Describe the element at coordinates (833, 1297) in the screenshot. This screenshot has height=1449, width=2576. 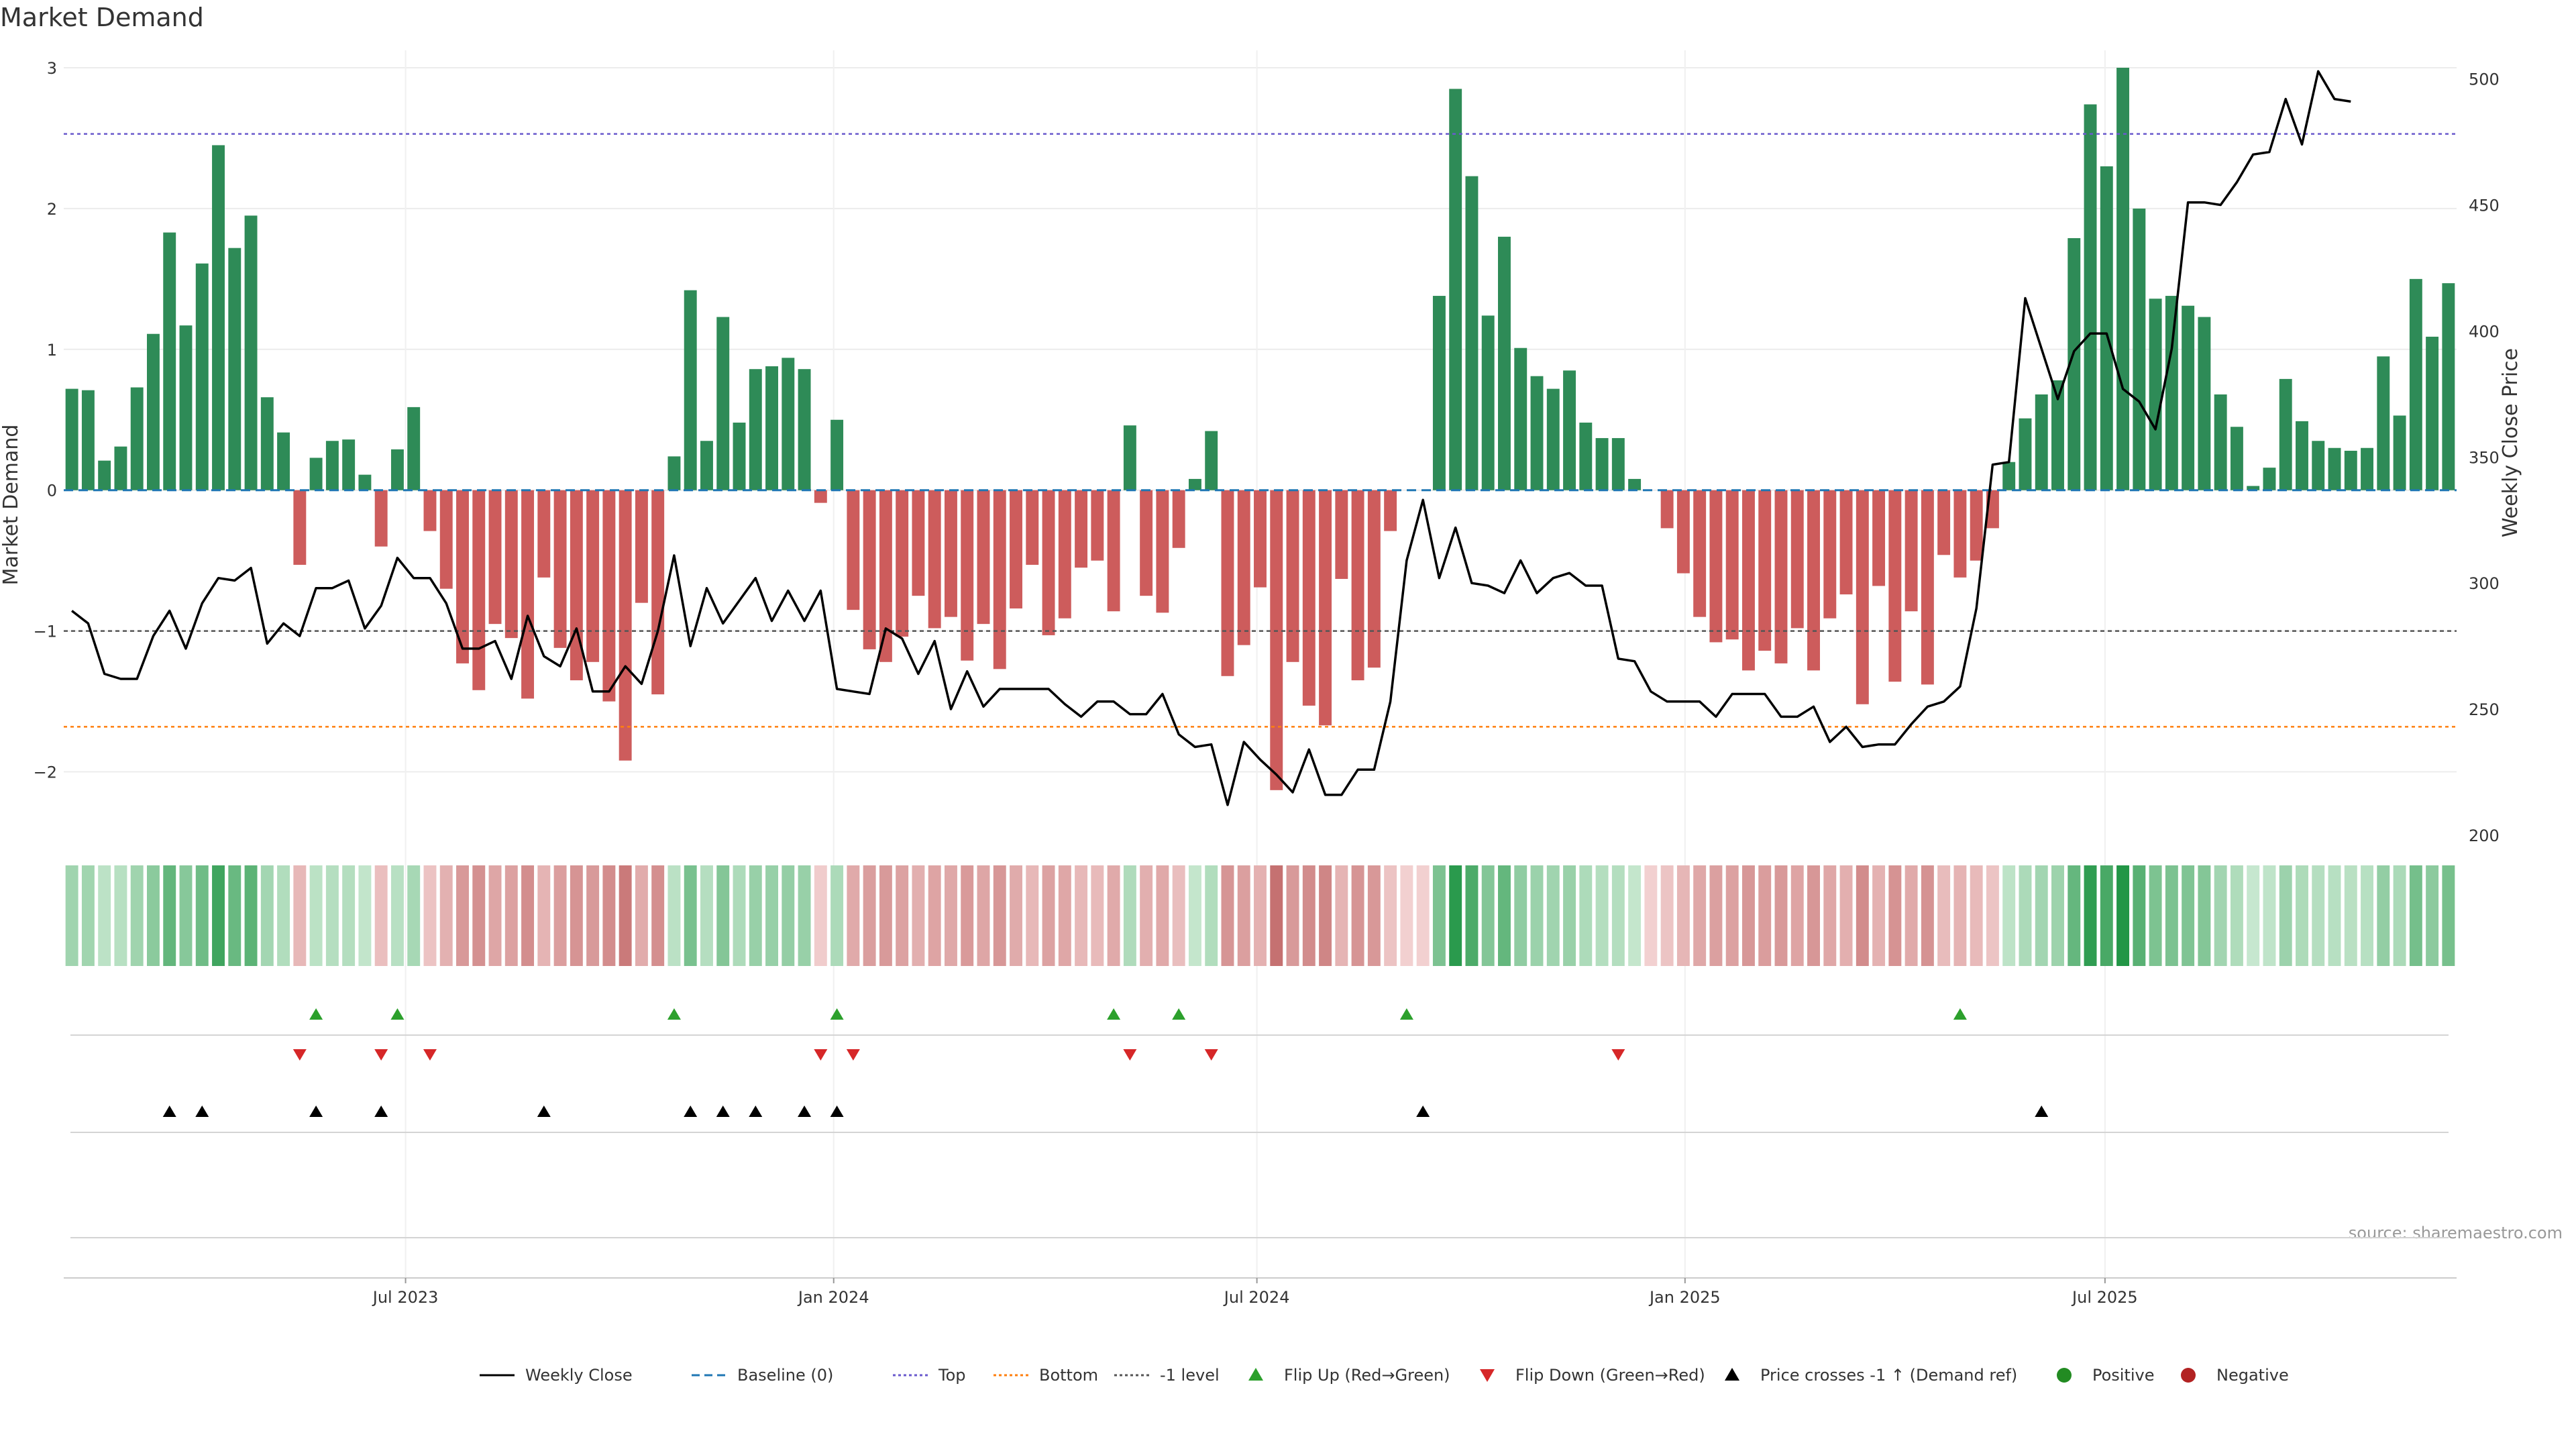
I see `x-tick-label: Jan 2024` at that location.